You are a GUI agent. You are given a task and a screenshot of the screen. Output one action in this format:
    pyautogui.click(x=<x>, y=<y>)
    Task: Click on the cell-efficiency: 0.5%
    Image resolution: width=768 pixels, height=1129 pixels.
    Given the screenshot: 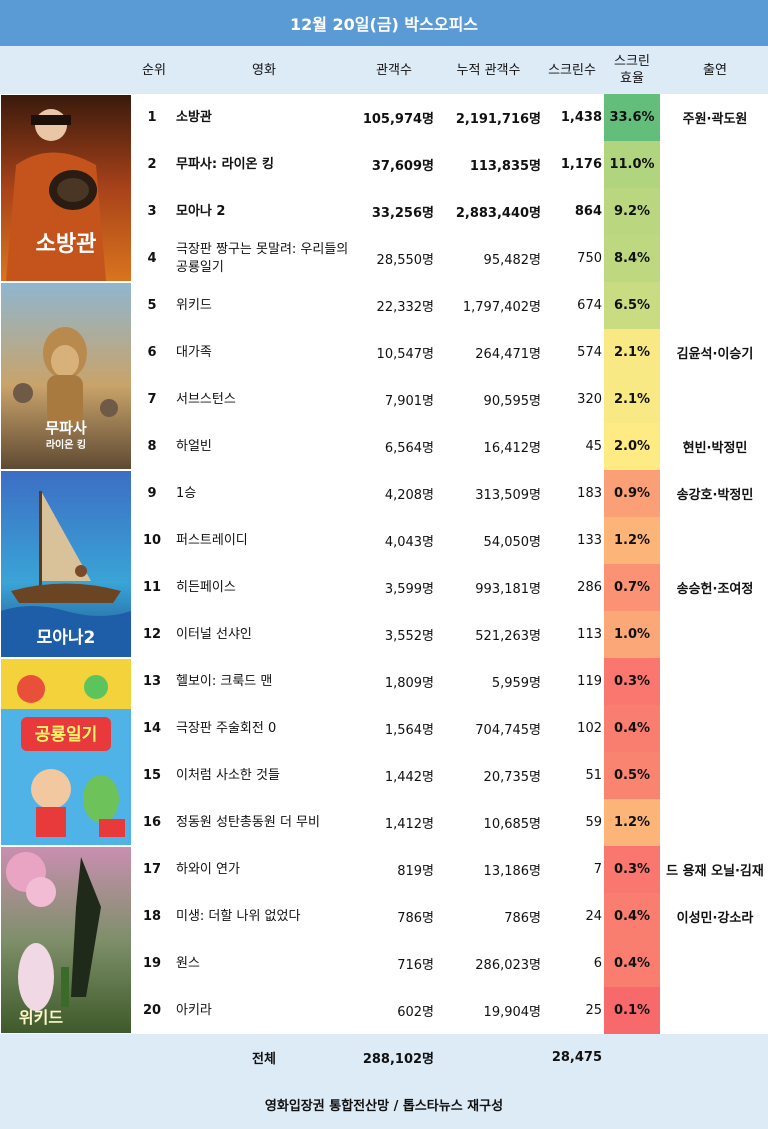 What is the action you would take?
    pyautogui.click(x=632, y=775)
    